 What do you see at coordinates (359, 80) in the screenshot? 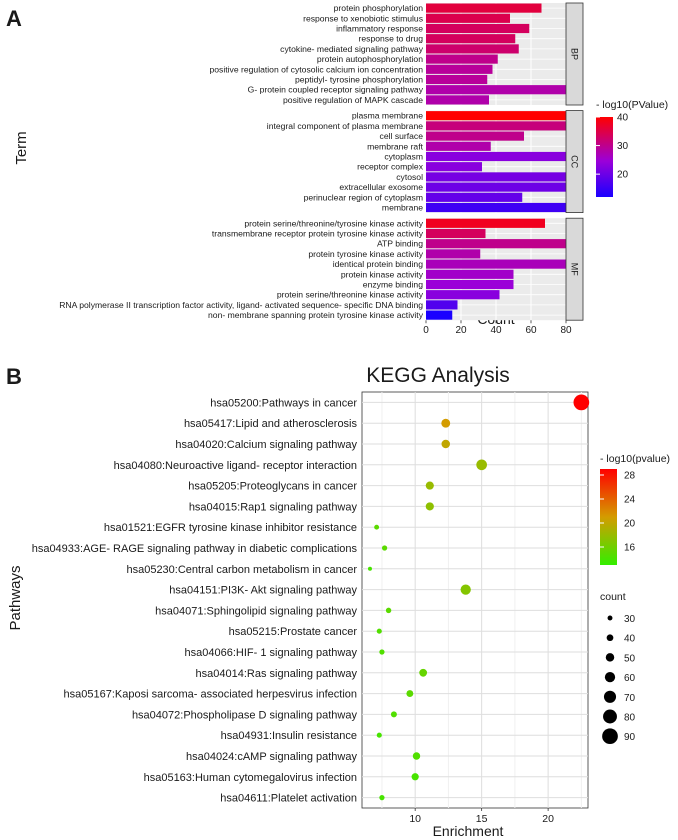
I see `term-label: peptidyl- tyrosine phosphorylation` at bounding box center [359, 80].